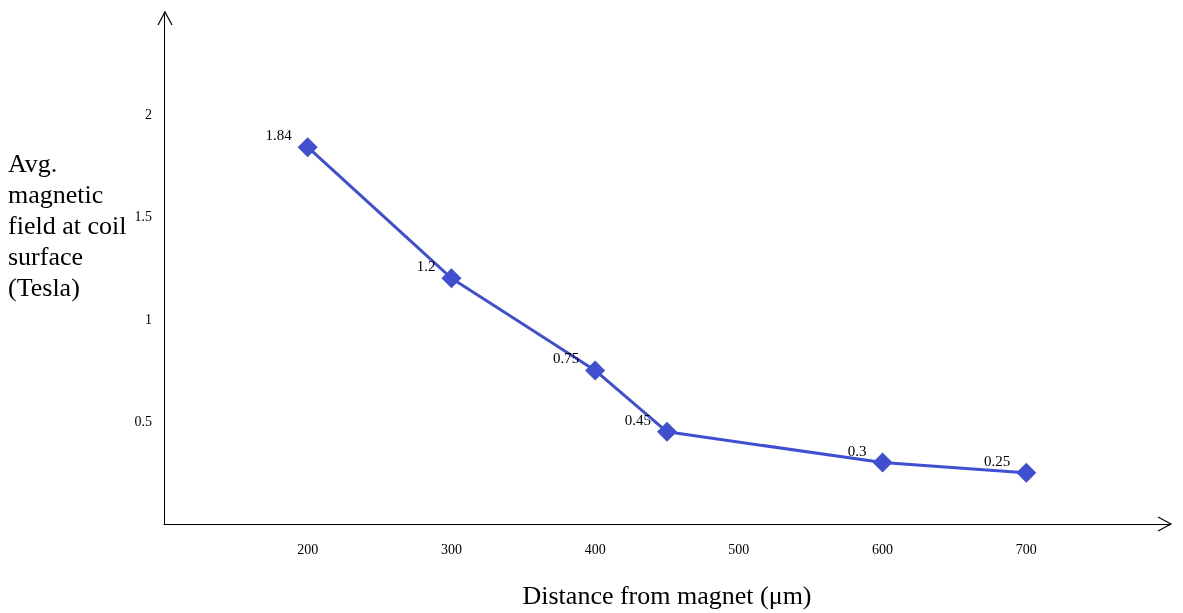  What do you see at coordinates (451, 549) in the screenshot?
I see `x-tick-label: 300` at bounding box center [451, 549].